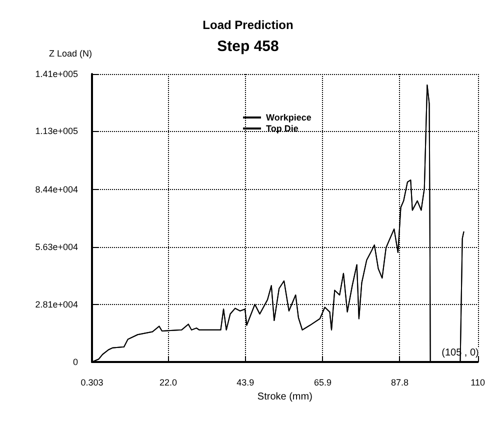 This screenshot has height=434, width=496. What do you see at coordinates (56, 74) in the screenshot?
I see `y-tick-label: 1.41e+005` at bounding box center [56, 74].